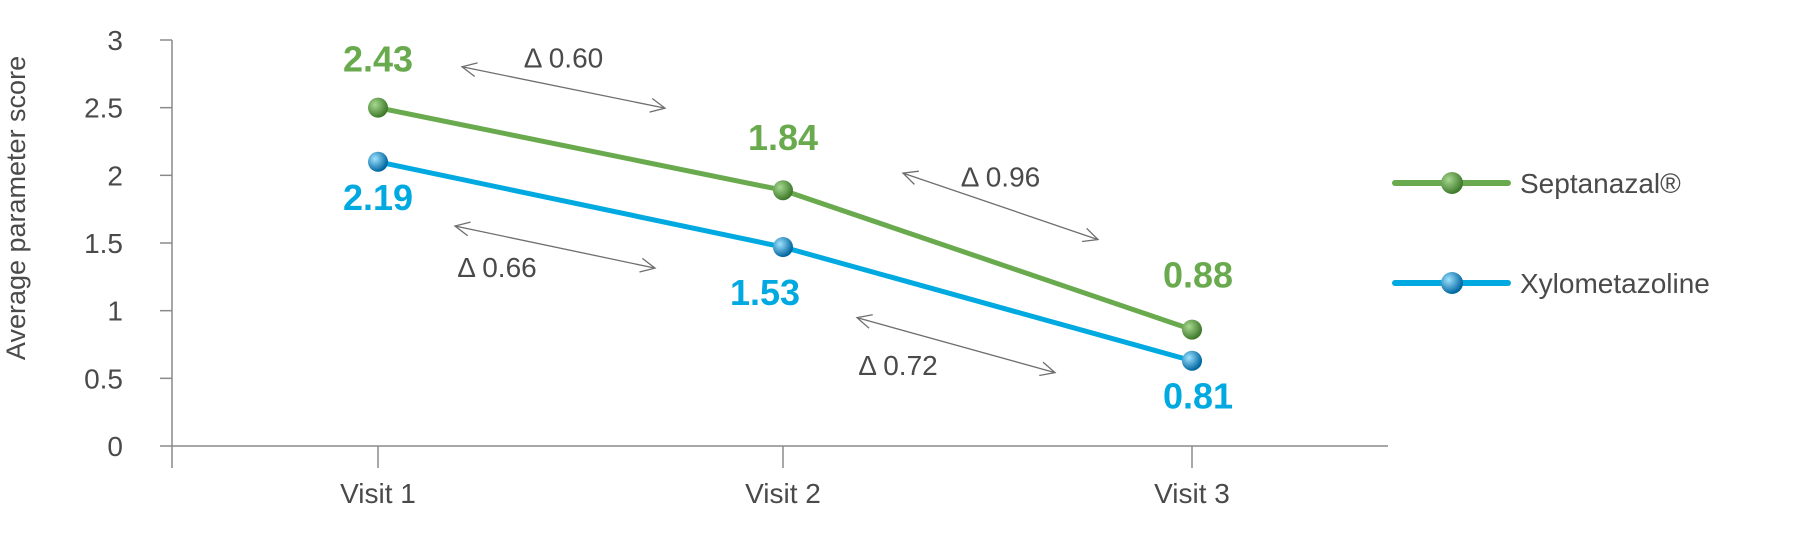  I want to click on y-tick-label: 1.5, so click(103, 243).